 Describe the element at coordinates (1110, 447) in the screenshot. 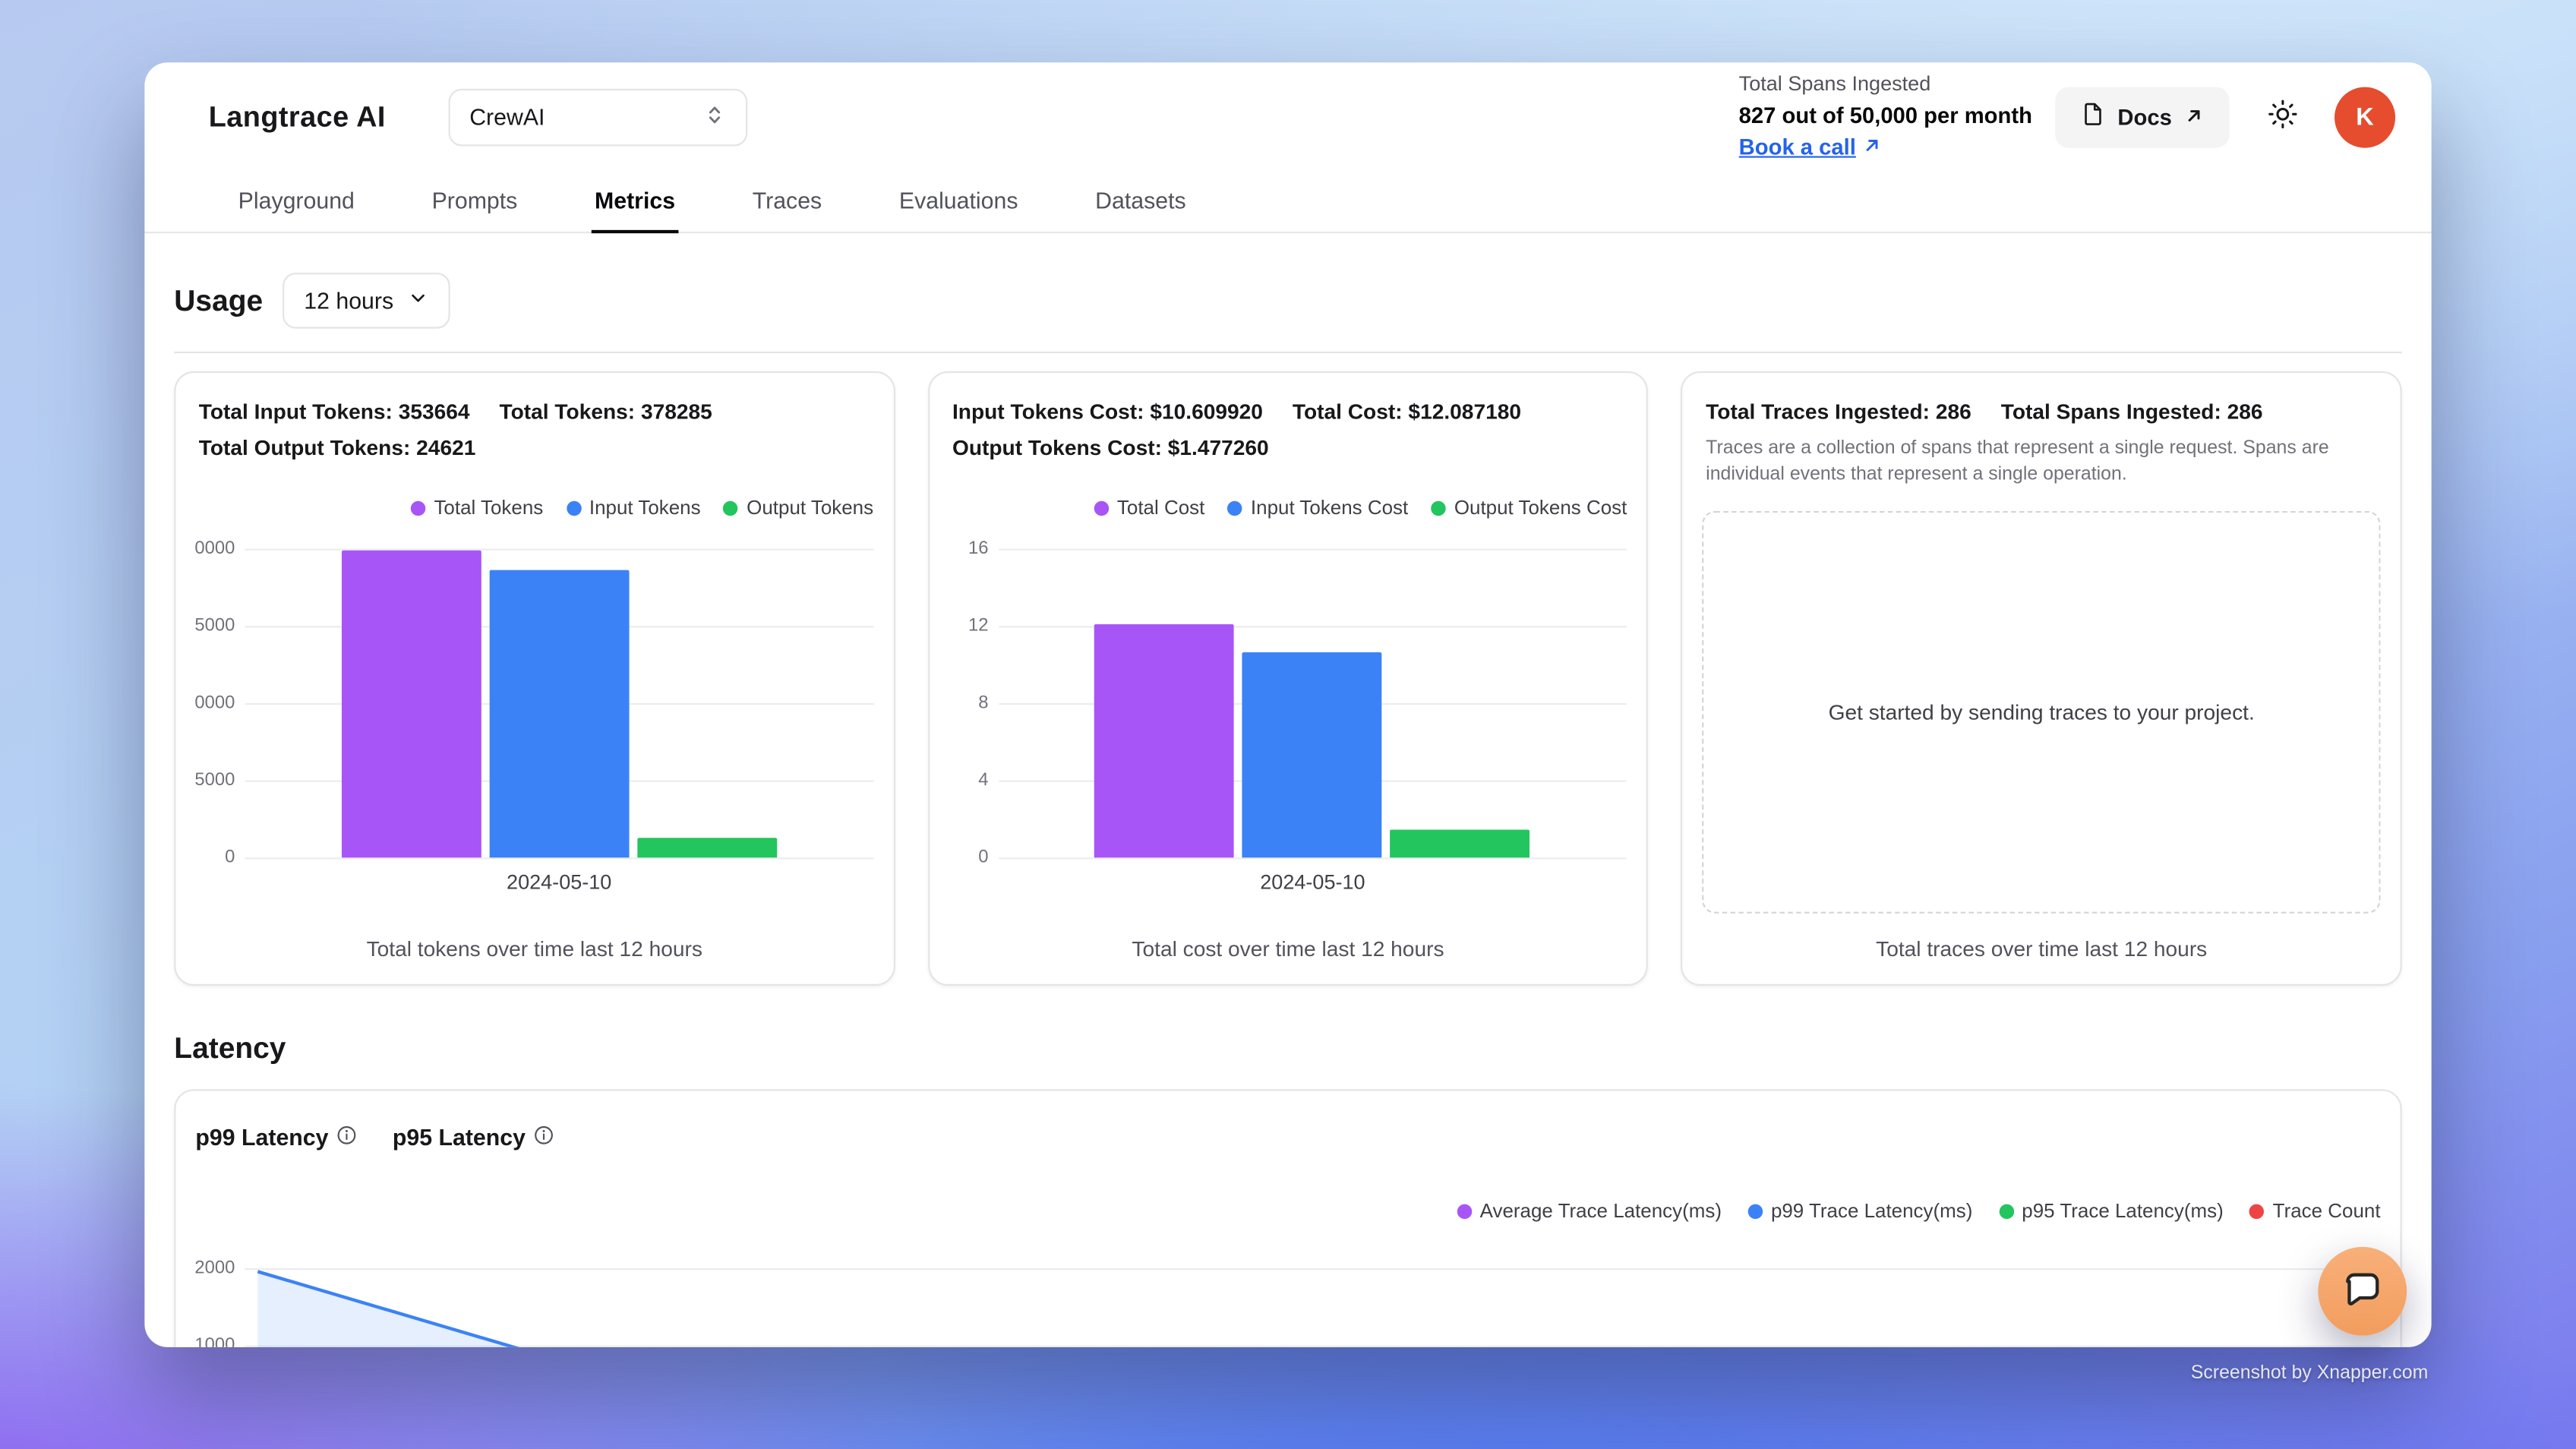

I see `stat-output-tokens-cost: Output Tokens Cost: $1.477260` at that location.